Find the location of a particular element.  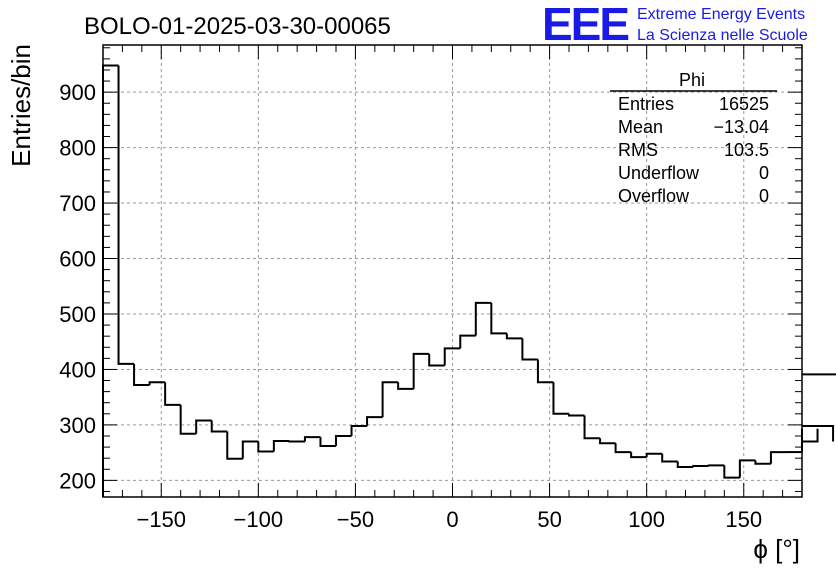

stats-label-rms: RMS is located at coordinates (638, 150).